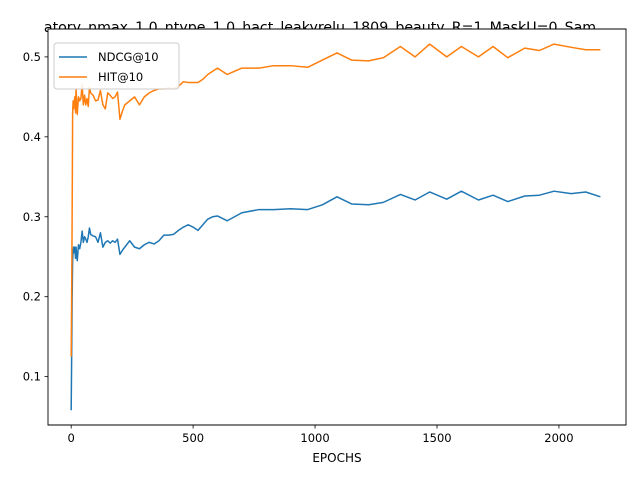 The height and width of the screenshot is (480, 640). I want to click on x-tick-label: 1500, so click(436, 438).